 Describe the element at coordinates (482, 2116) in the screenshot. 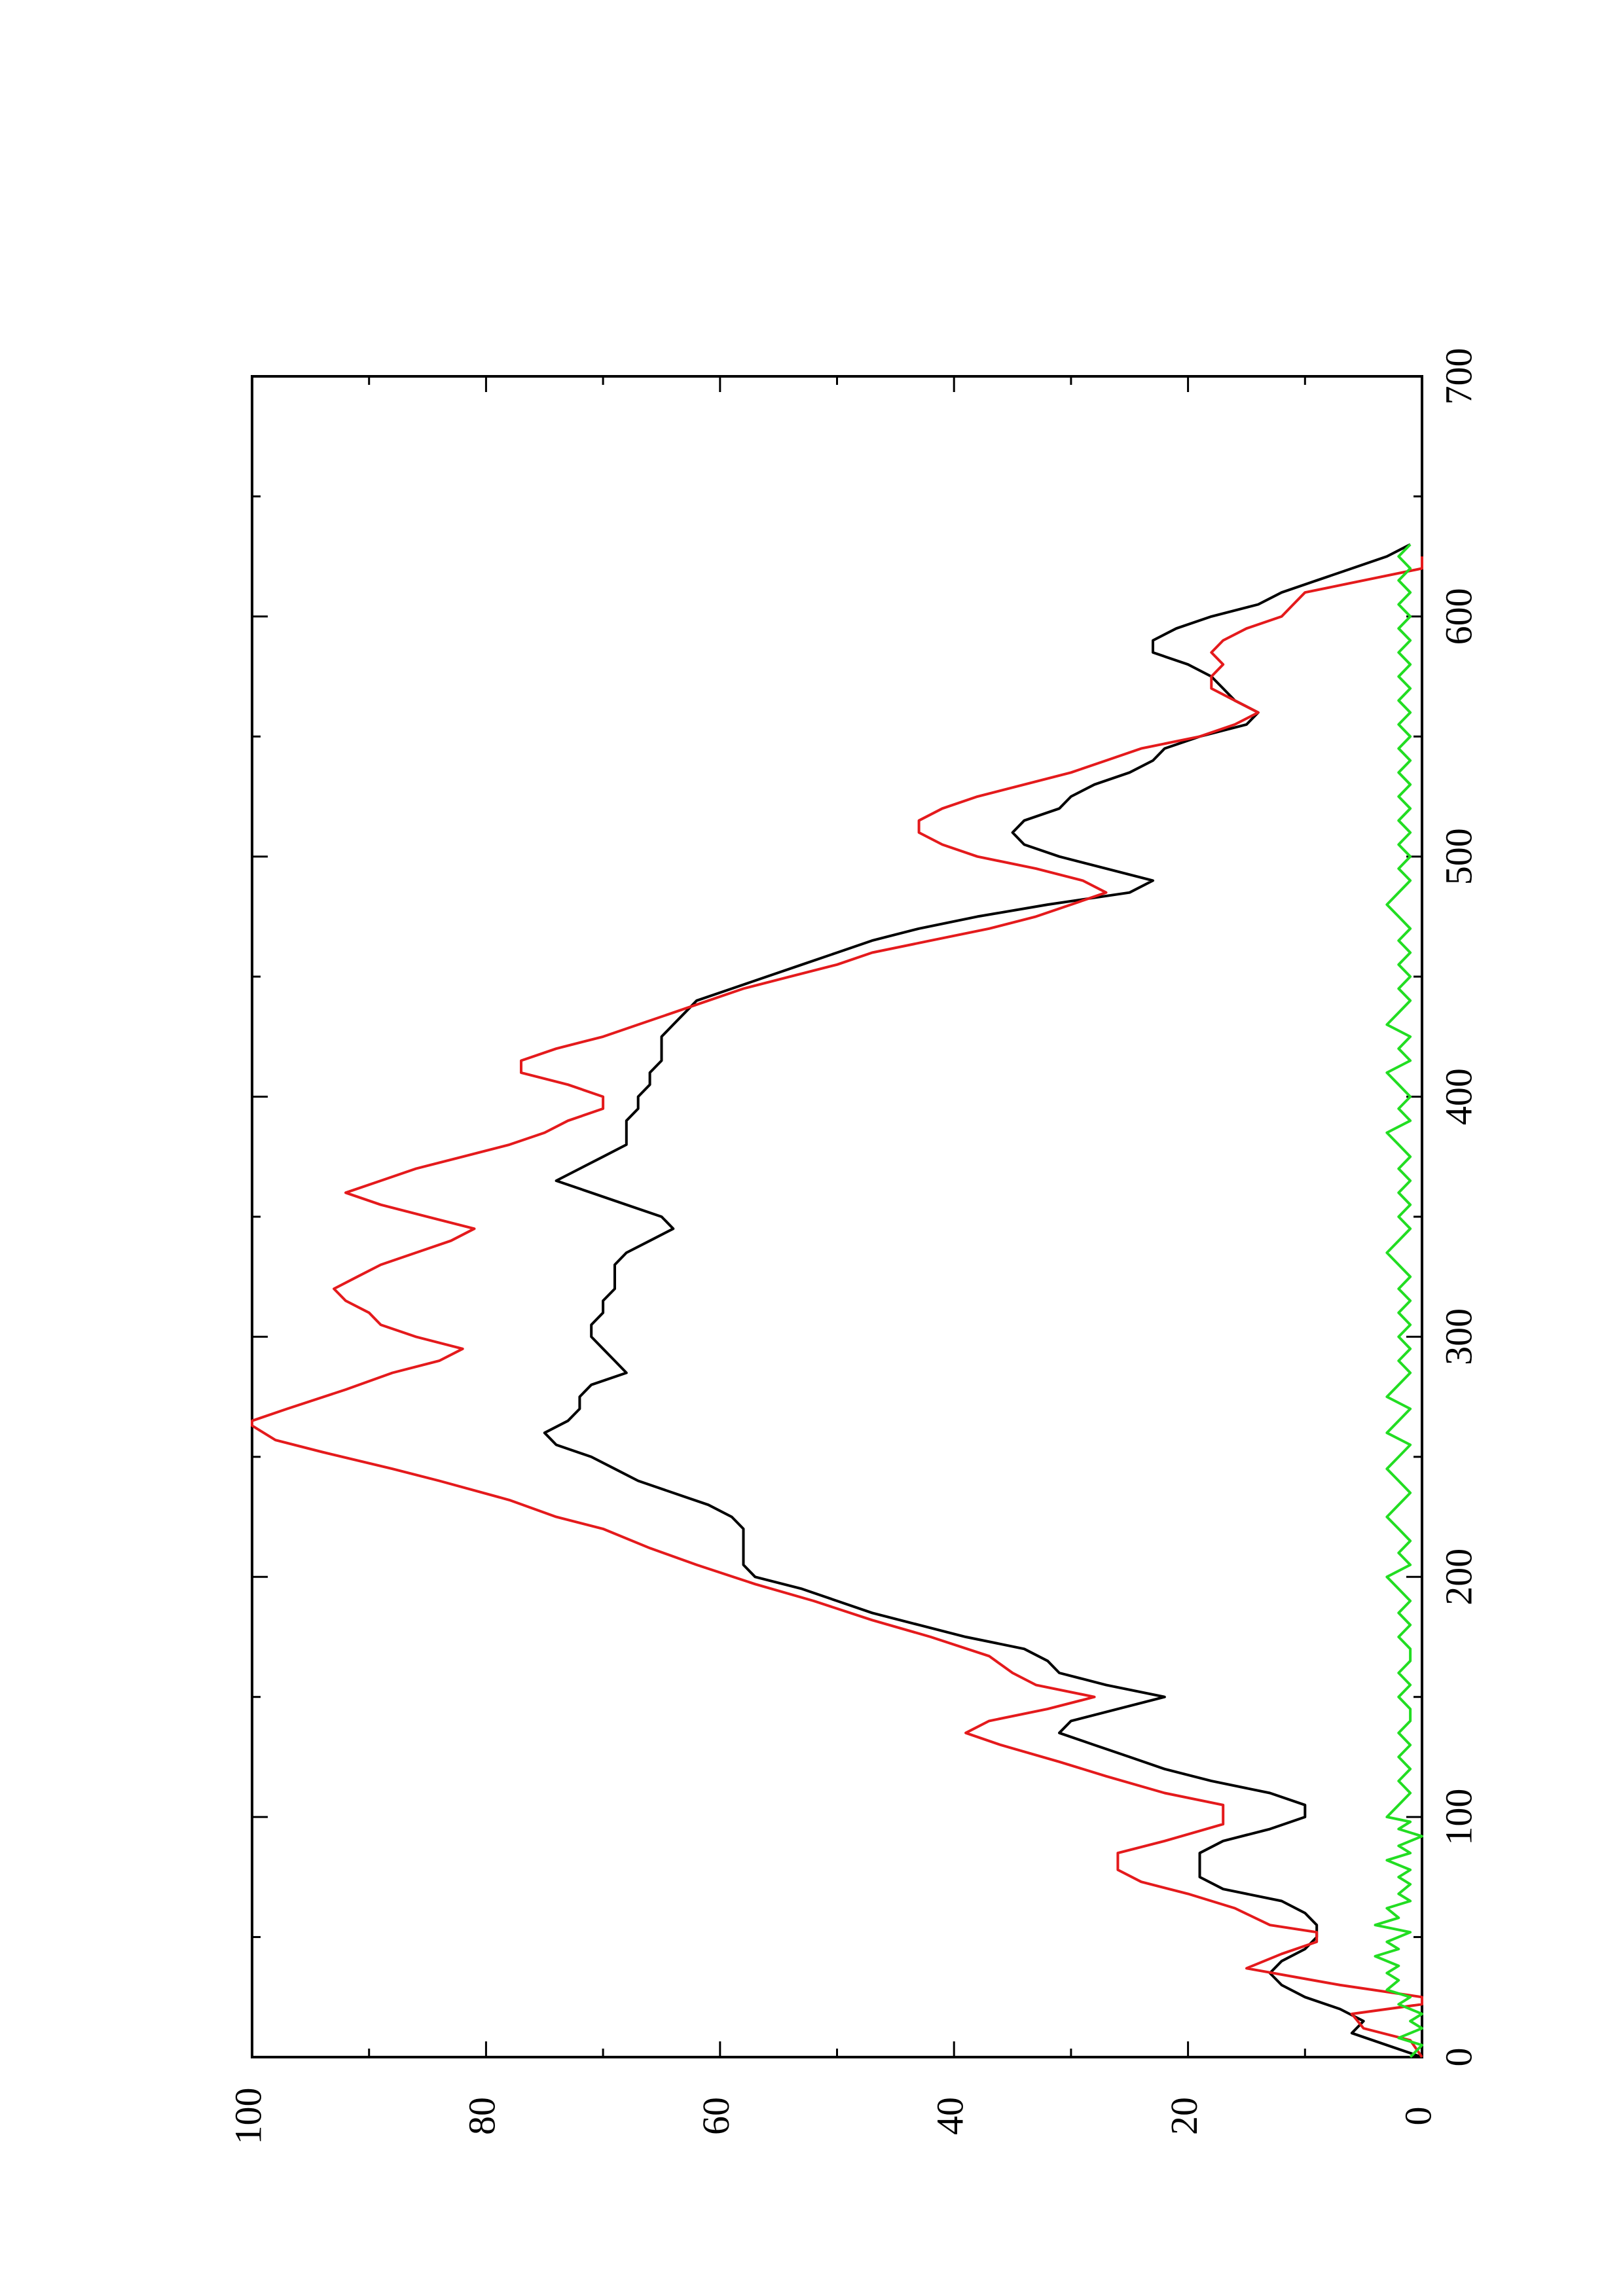

I see `y-tick-label: 80` at that location.